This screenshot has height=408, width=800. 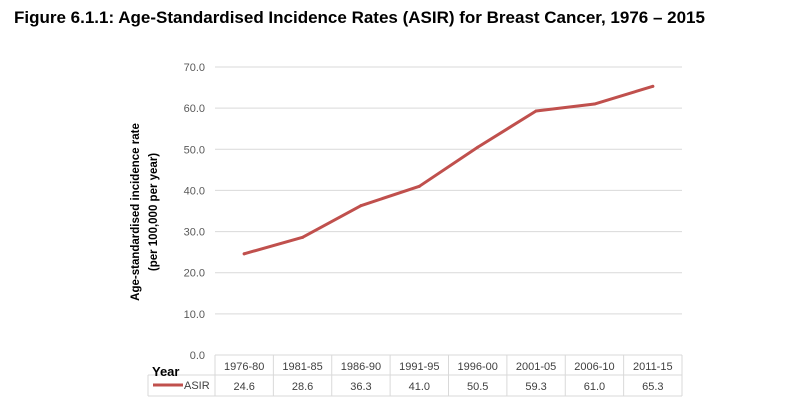 I want to click on x-tick-label: 1996-00, so click(x=478, y=367).